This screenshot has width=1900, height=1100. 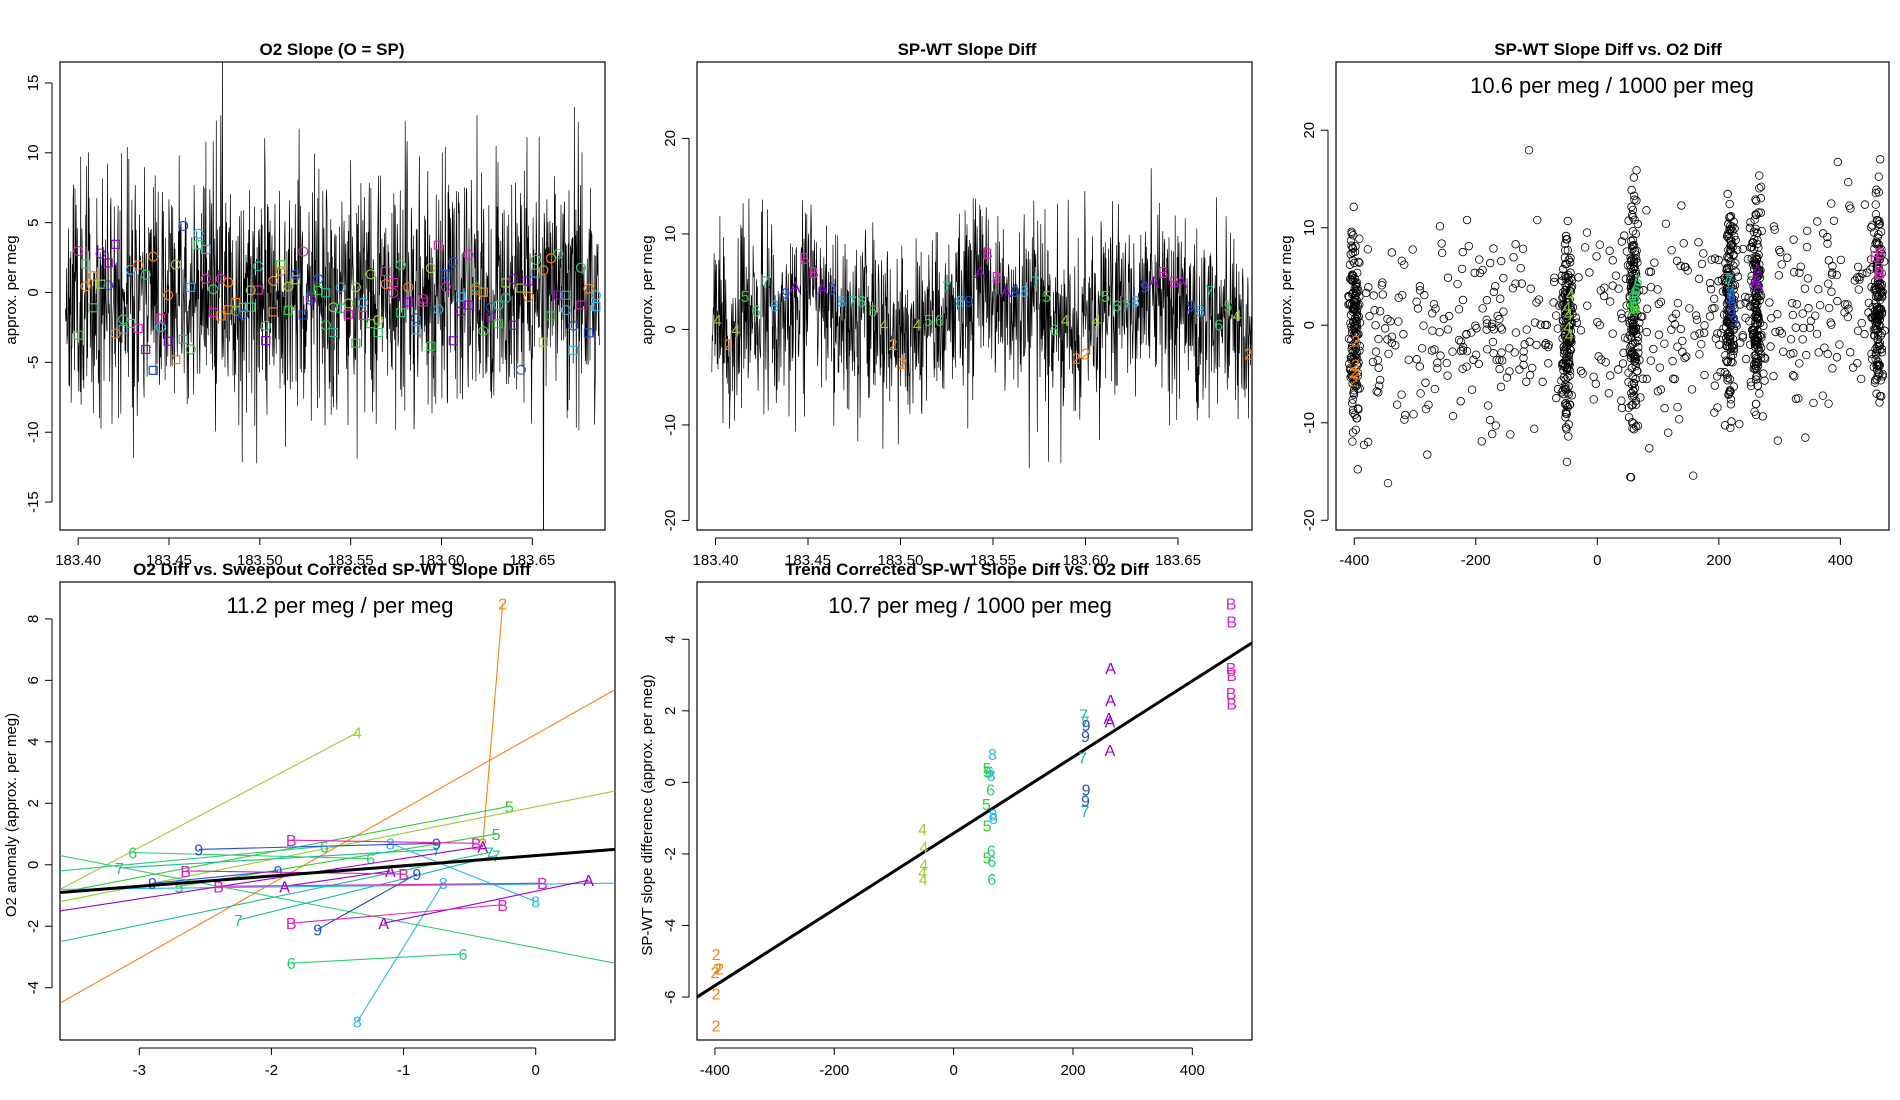 I want to click on p3-cluster-label: 4, so click(x=1567, y=328).